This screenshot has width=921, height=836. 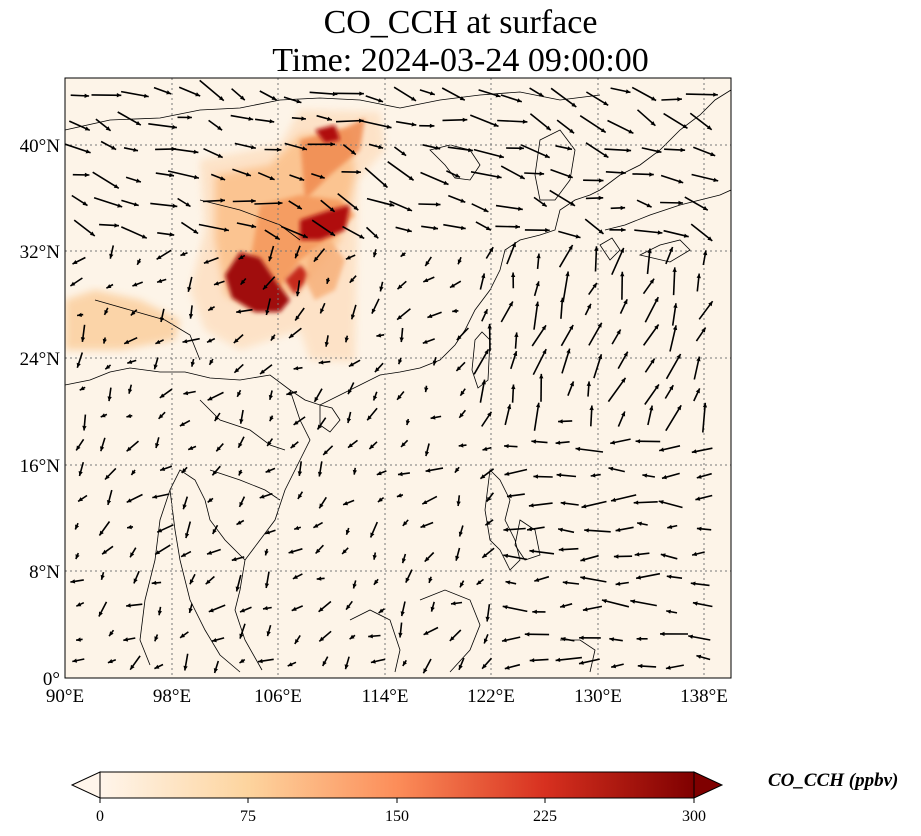 What do you see at coordinates (278, 696) in the screenshot?
I see `lon-tick-label: 106°E` at bounding box center [278, 696].